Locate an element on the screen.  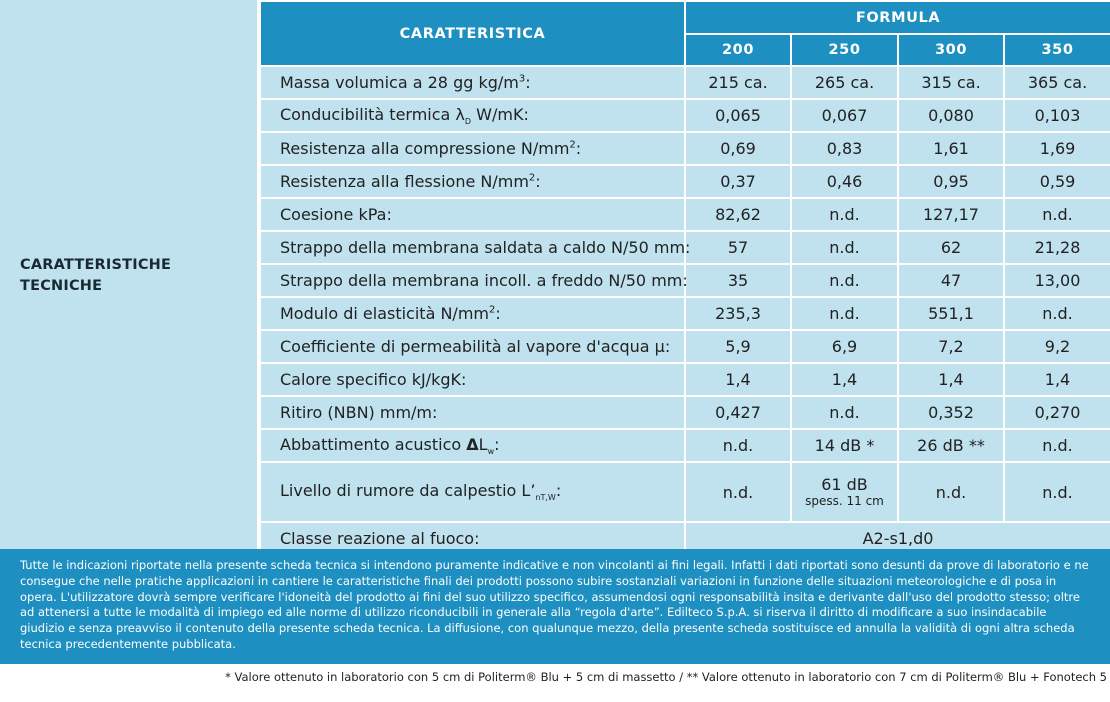
value-cell: 57 is located at coordinates (738, 247).